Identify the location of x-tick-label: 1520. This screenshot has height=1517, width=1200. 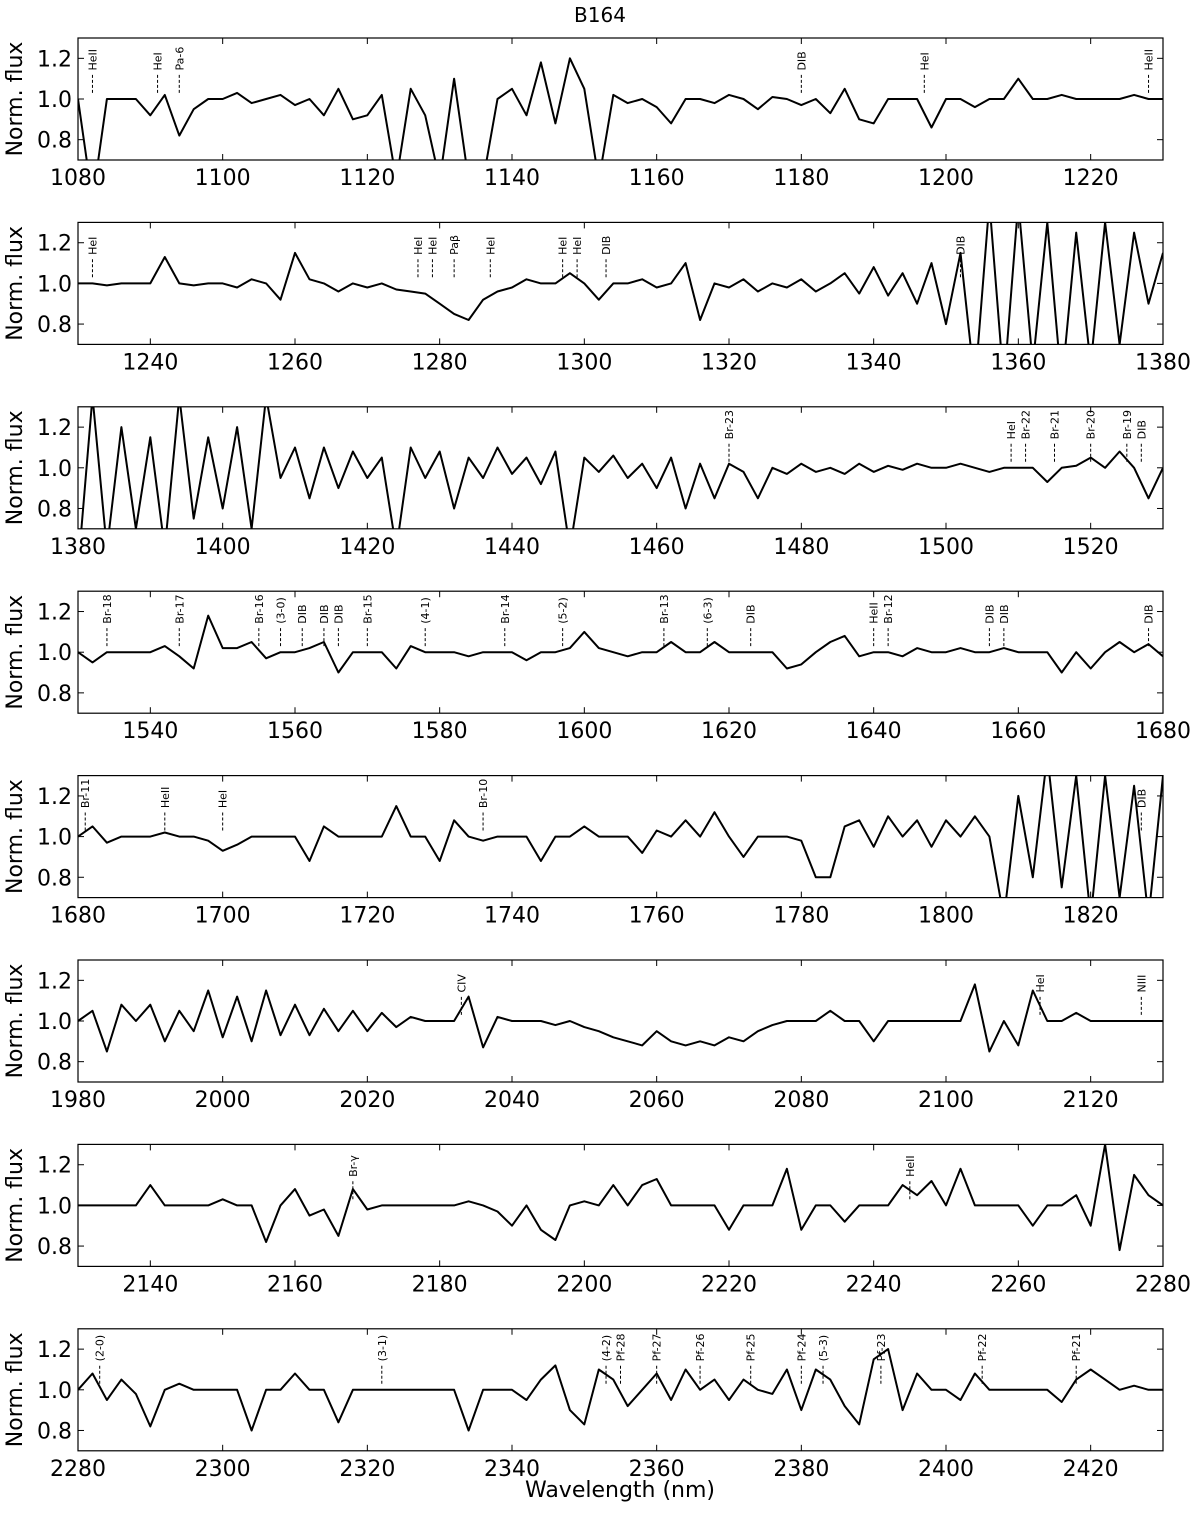
(1091, 547).